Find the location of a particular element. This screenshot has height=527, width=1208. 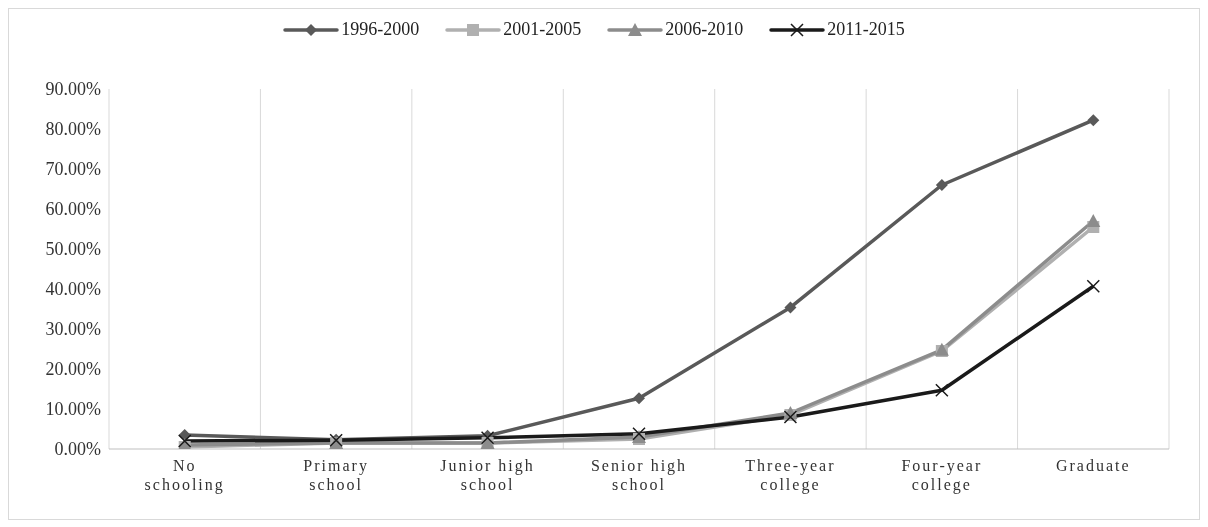

legend-label: 1996-2000 is located at coordinates (380, 29).